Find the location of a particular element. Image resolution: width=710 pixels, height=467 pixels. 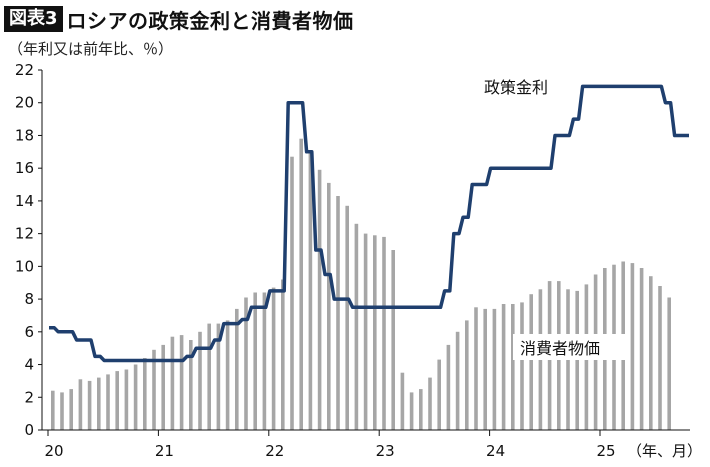

x-tick-label: 25 is located at coordinates (605, 451).